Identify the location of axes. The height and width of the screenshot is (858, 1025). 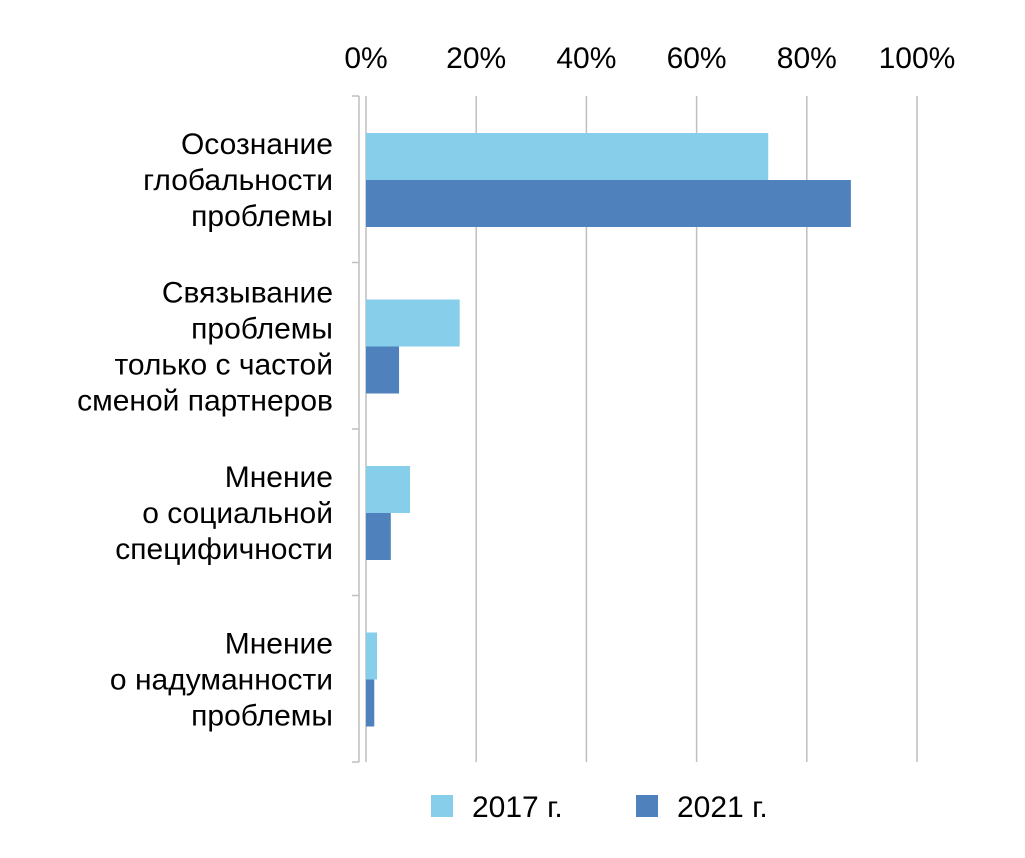
(356, 429).